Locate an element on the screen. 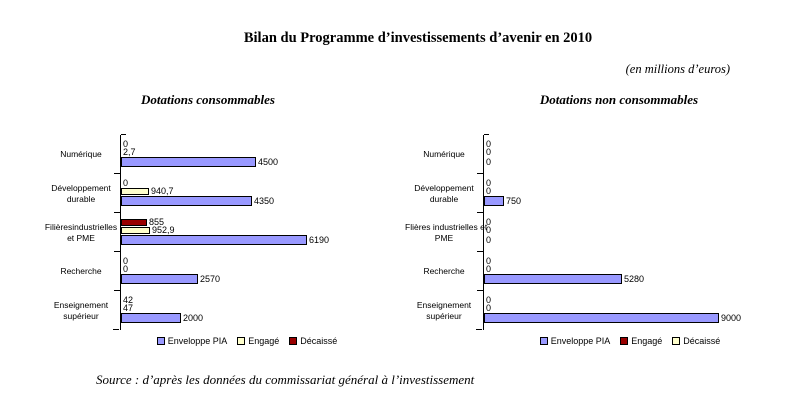  chart-title: Dotations consommables is located at coordinates (208, 99).